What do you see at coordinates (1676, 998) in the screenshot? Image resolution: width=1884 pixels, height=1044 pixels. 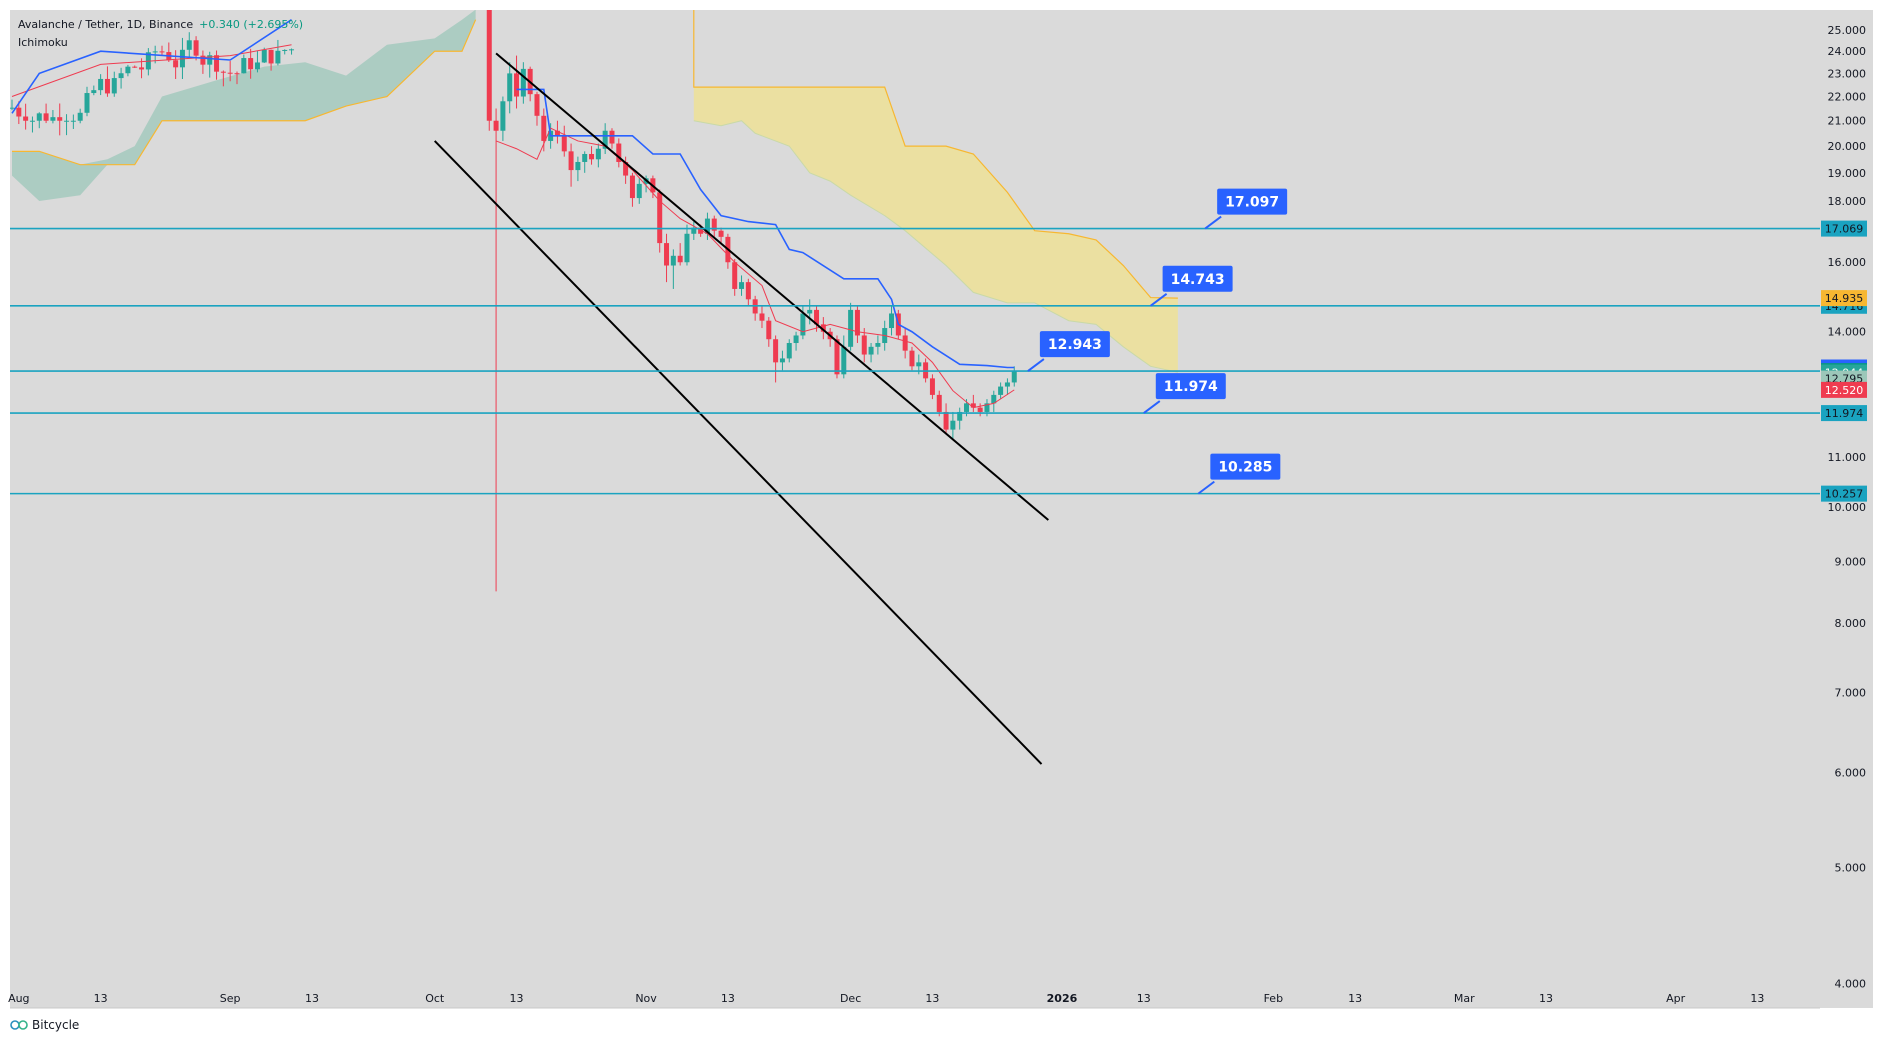 I see `x-tick-label: Apr` at bounding box center [1676, 998].